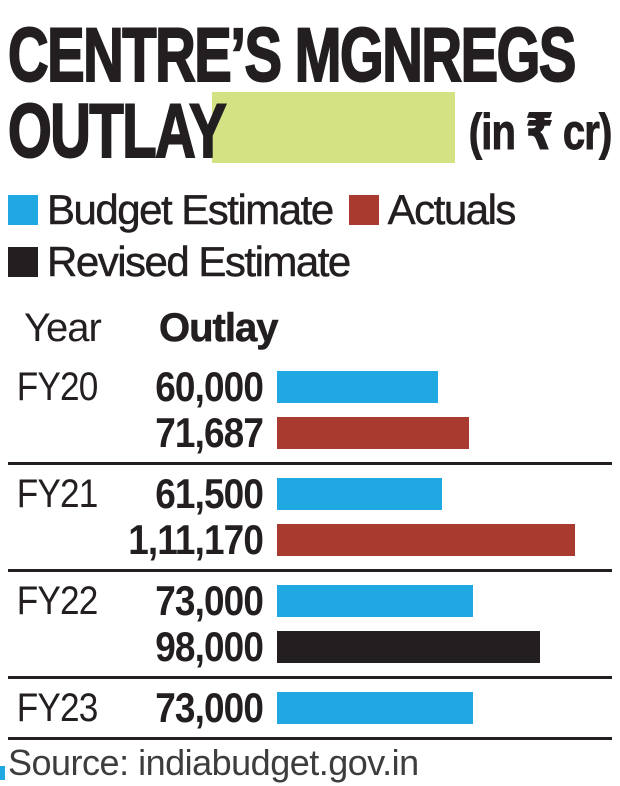 The image size is (620, 786). What do you see at coordinates (57, 707) in the screenshot?
I see `year-label: FY23` at bounding box center [57, 707].